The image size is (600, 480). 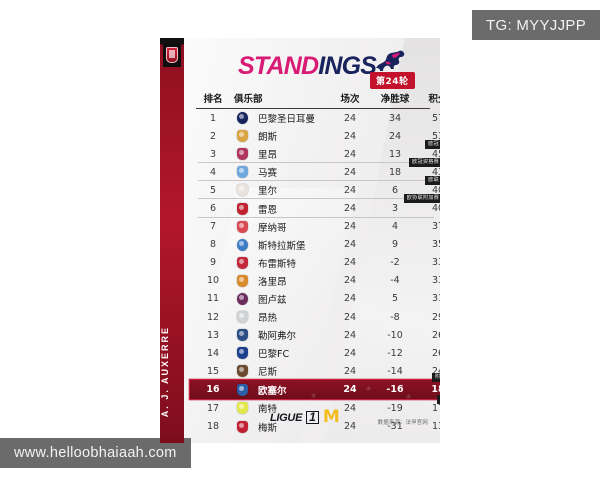 I want to click on cell-rank: 7, so click(x=213, y=227).